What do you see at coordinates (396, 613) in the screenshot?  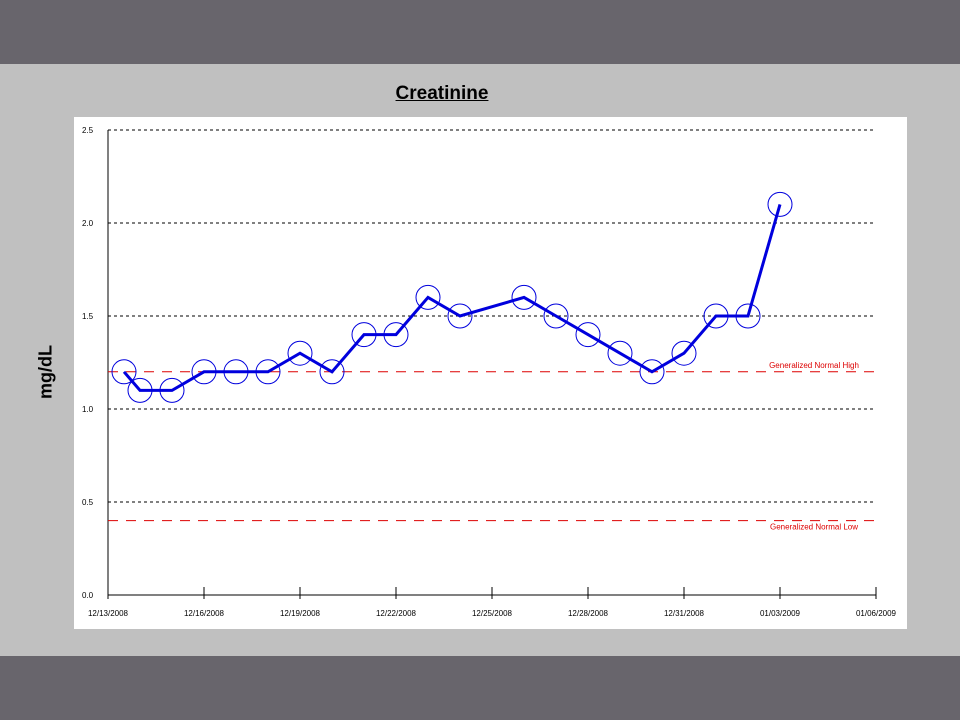 I see `x-tick-label: 12/22/2008` at bounding box center [396, 613].